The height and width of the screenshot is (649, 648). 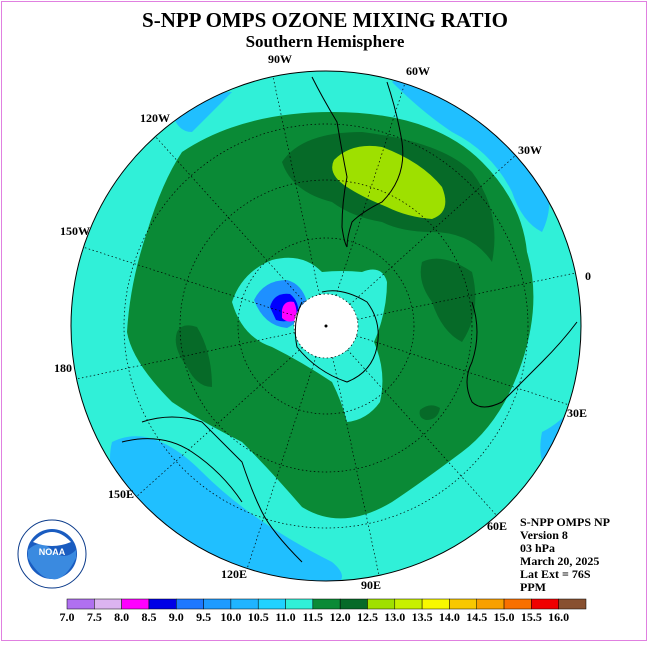 What do you see at coordinates (577, 413) in the screenshot?
I see `lon-label-30e: 30E` at bounding box center [577, 413].